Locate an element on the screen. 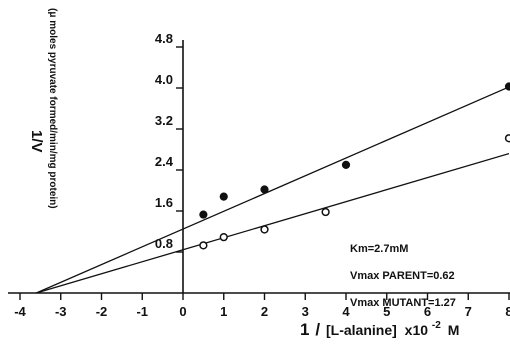  x-tick-label: 7 is located at coordinates (468, 311).